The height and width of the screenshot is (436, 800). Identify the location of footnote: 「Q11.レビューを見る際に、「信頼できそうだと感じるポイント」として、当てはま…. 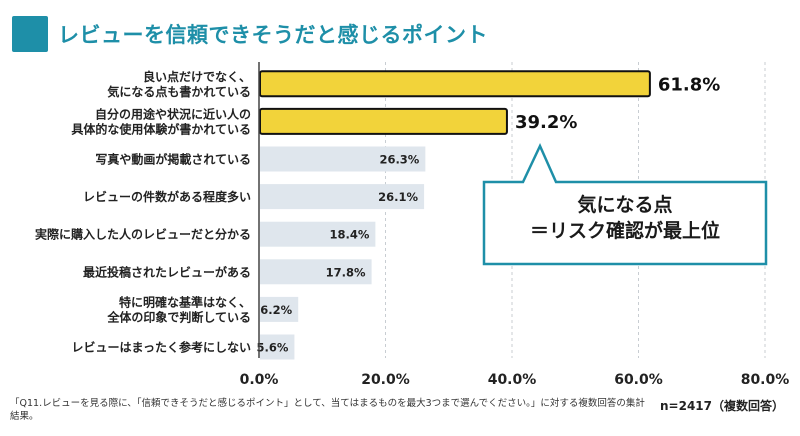
(327, 410).